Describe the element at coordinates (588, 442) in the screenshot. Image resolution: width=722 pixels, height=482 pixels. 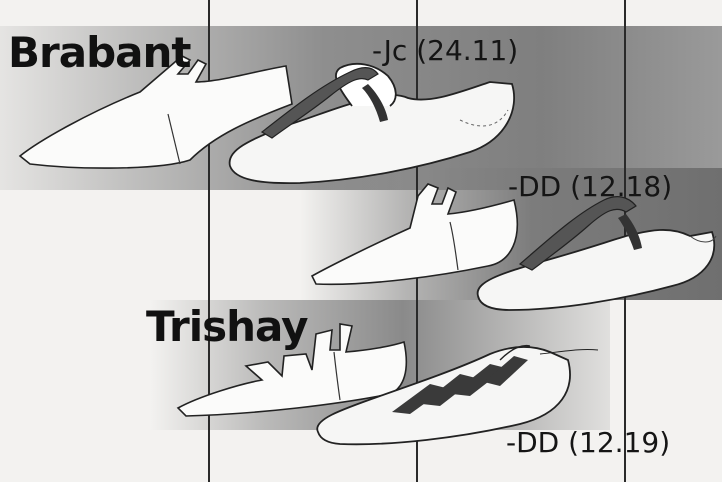
I see `code-dd-1219: -DD (12.19)` at that location.